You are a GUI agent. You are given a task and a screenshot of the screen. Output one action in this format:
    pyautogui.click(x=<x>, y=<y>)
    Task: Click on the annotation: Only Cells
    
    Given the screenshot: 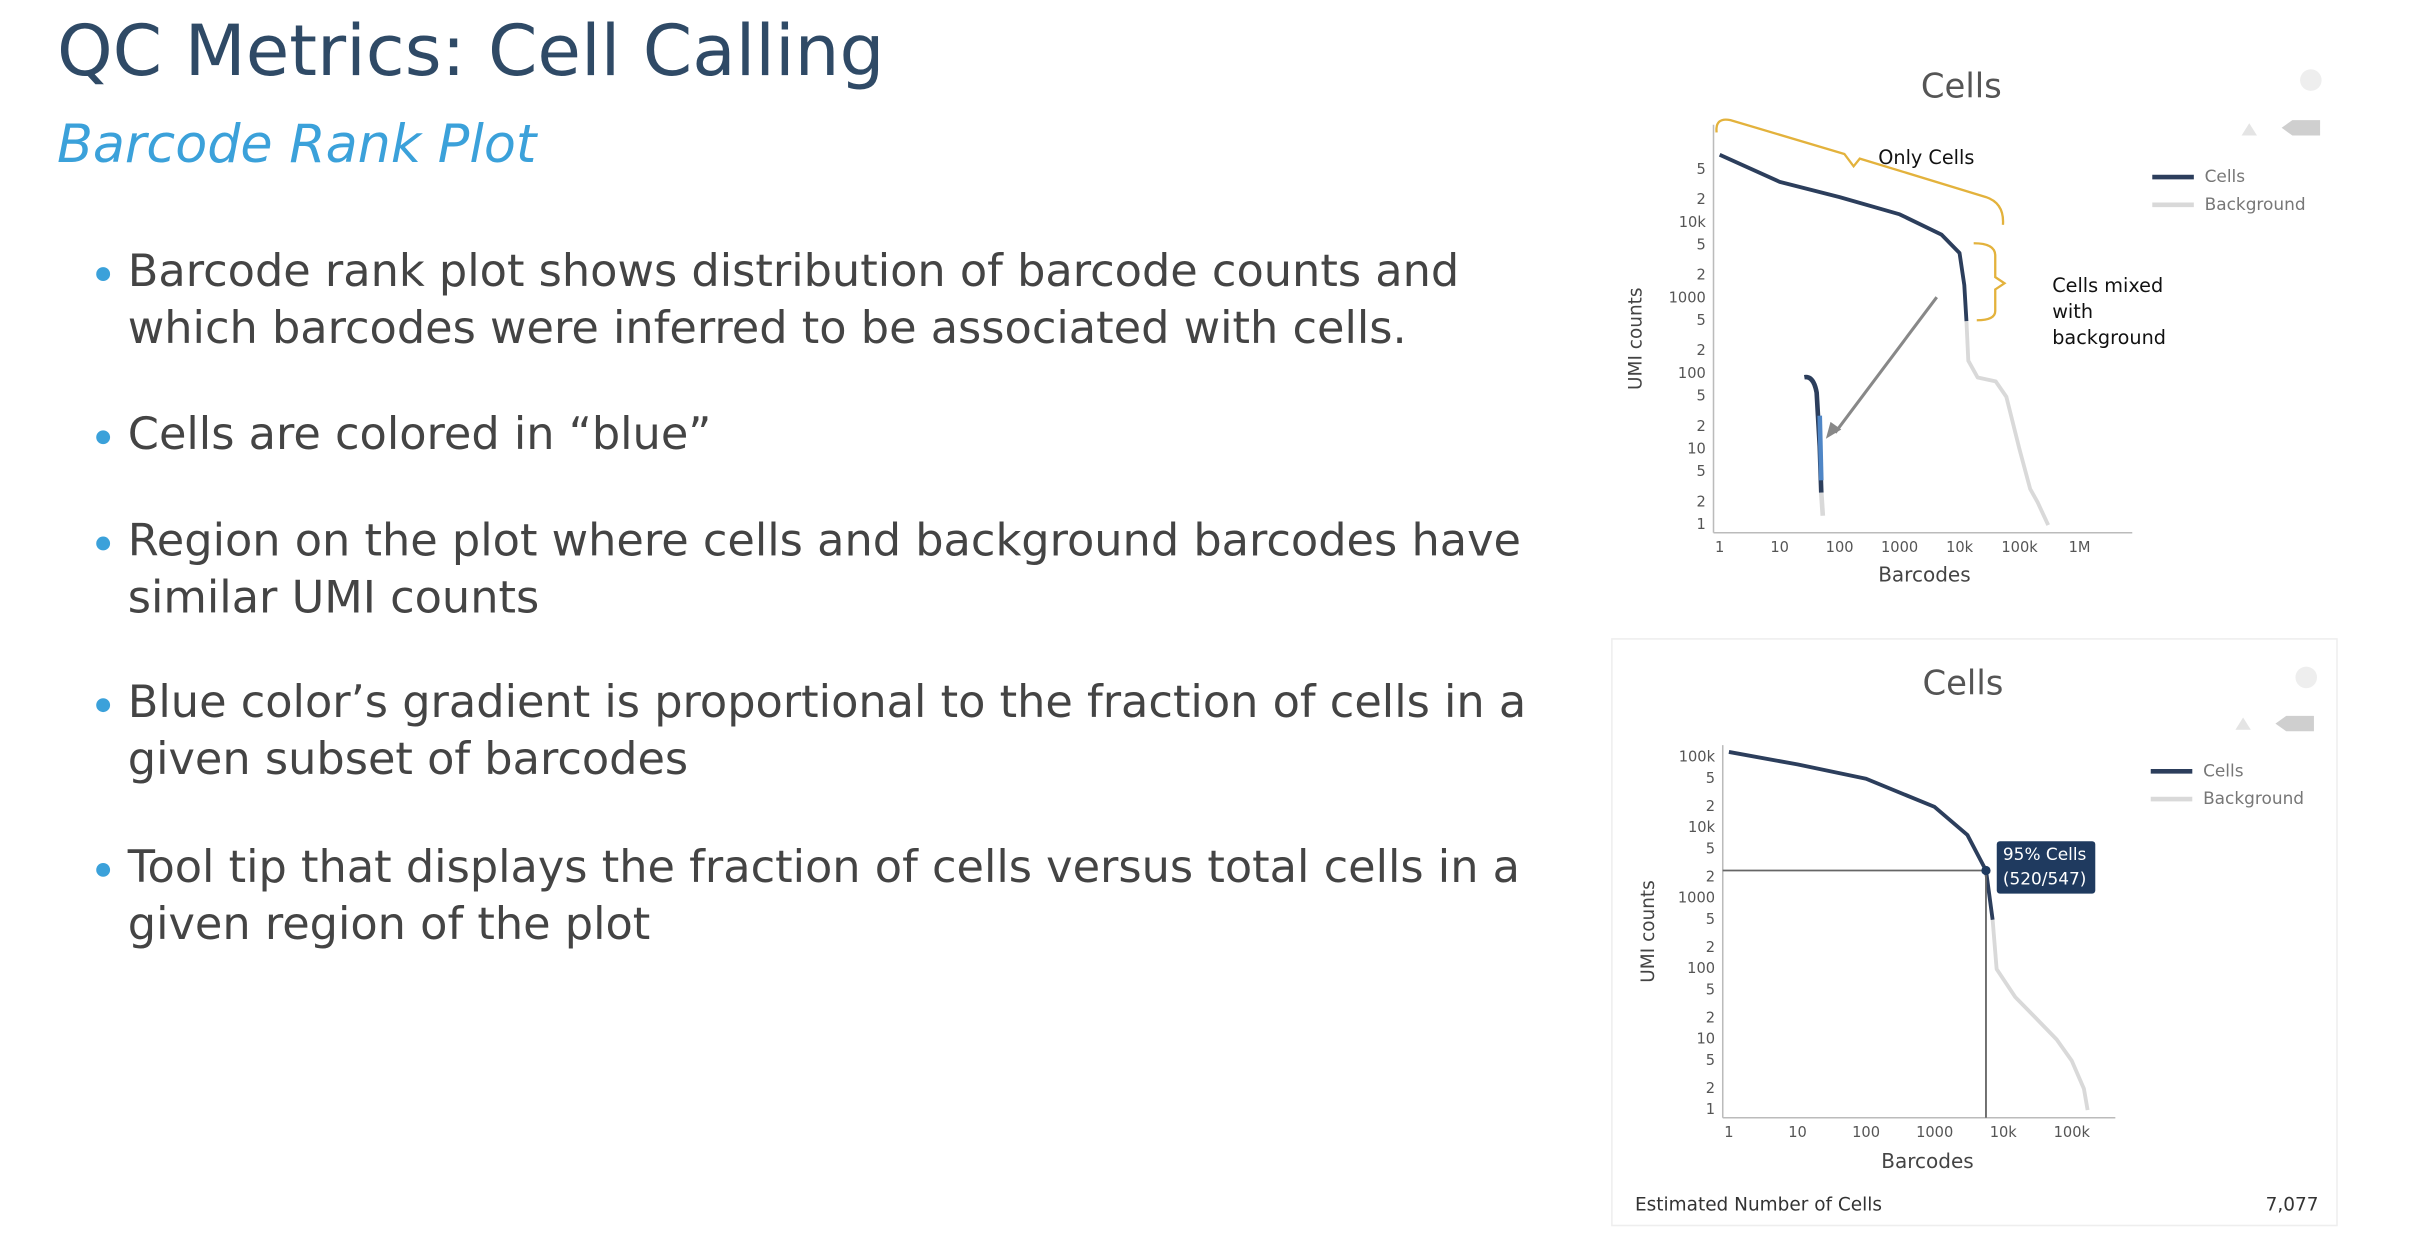 What is the action you would take?
    pyautogui.click(x=1926, y=157)
    